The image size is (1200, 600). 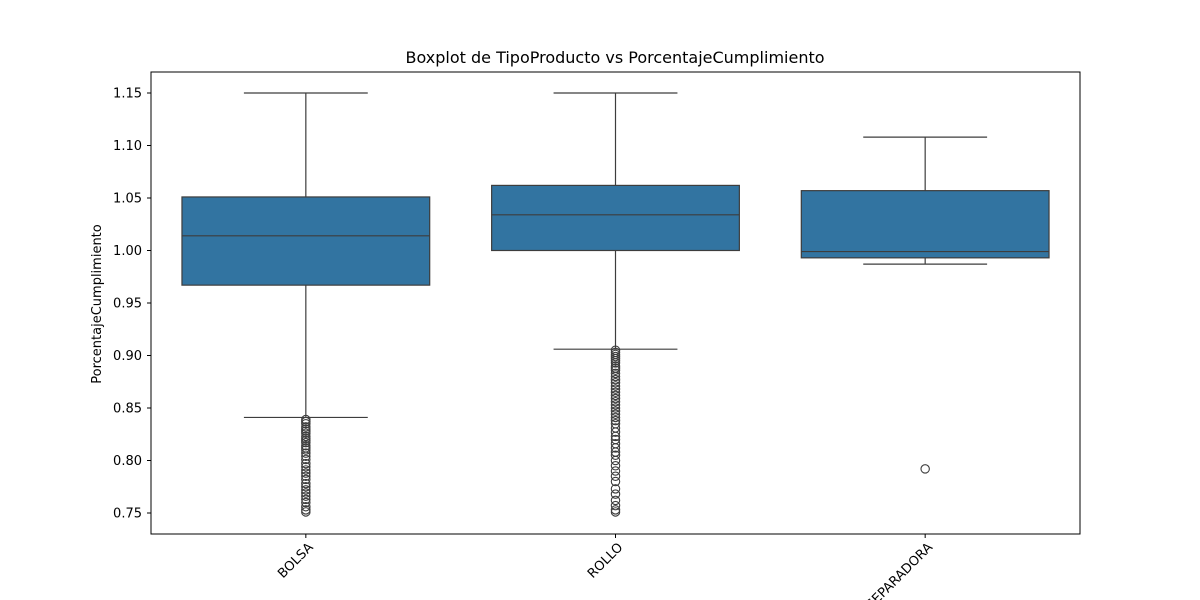 What do you see at coordinates (127, 461) in the screenshot?
I see `y-tick-label: 0.80` at bounding box center [127, 461].